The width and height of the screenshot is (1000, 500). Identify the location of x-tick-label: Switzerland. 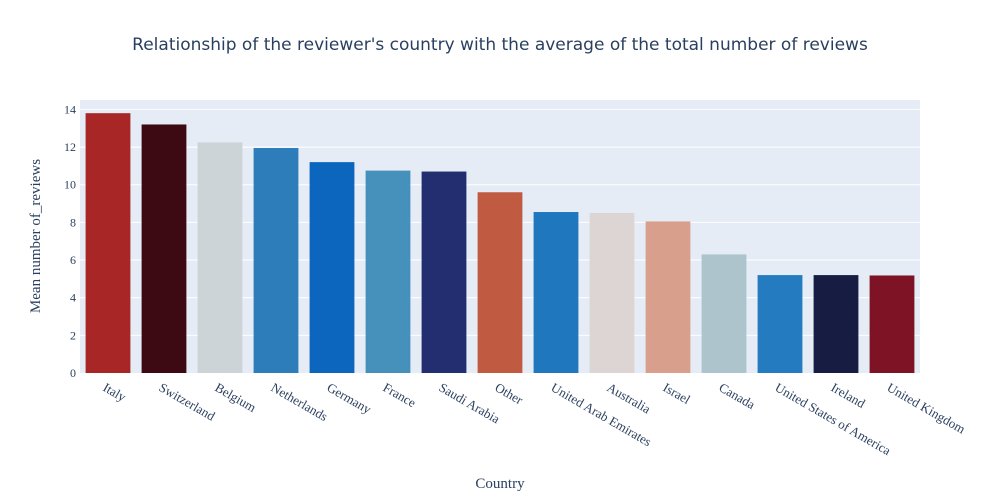
(188, 402).